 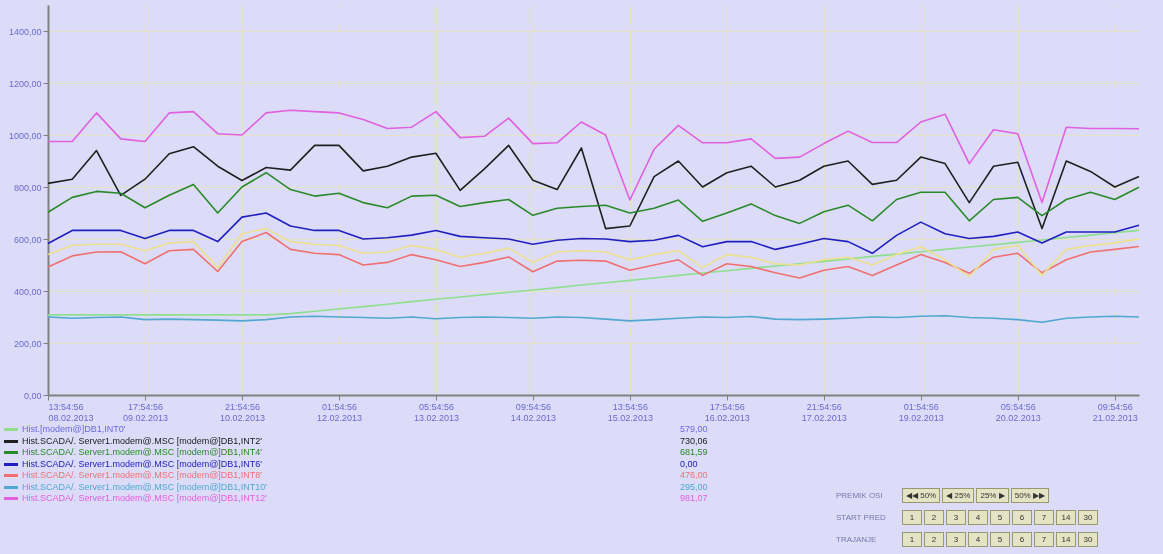 What do you see at coordinates (694, 441) in the screenshot?
I see `text: 730,06` at bounding box center [694, 441].